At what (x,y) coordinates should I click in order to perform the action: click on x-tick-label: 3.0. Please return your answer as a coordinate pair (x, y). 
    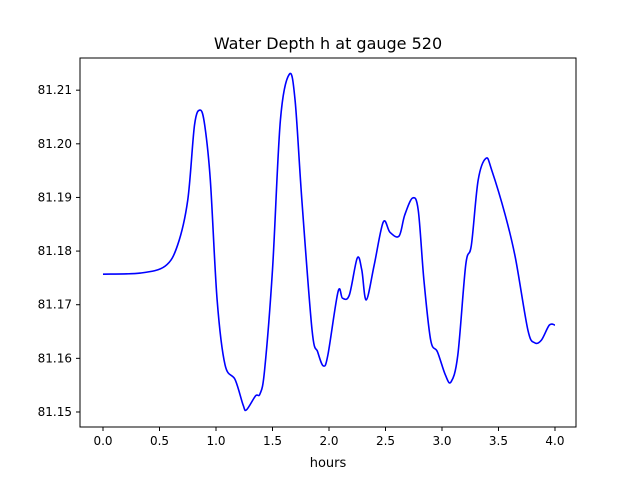
    Looking at the image, I should click on (441, 441).